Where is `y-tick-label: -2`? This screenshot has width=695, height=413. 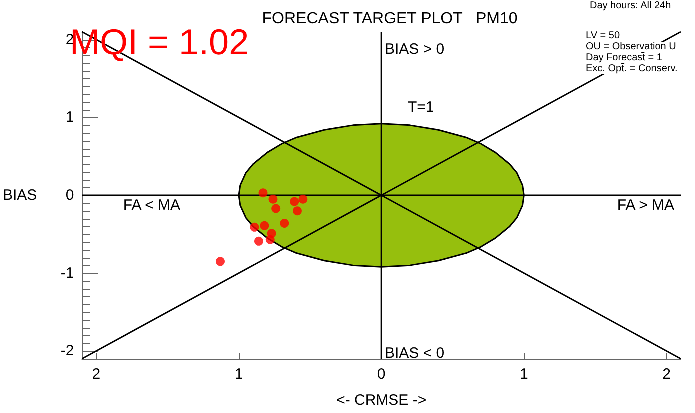
y-tick-label: -2 is located at coordinates (67, 351).